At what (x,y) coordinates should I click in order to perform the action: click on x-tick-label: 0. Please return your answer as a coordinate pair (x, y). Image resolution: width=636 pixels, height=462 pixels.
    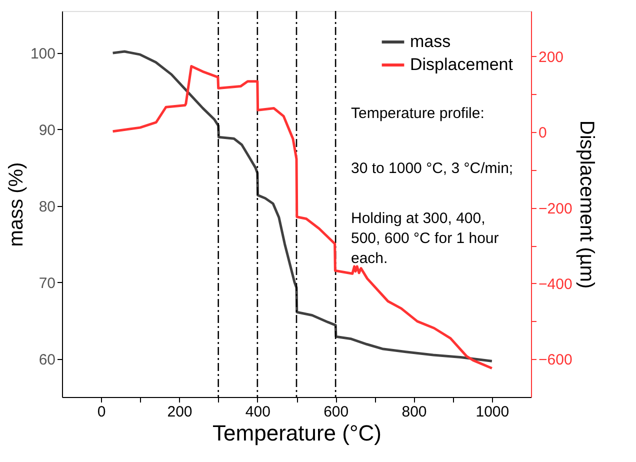
    Looking at the image, I should click on (101, 412).